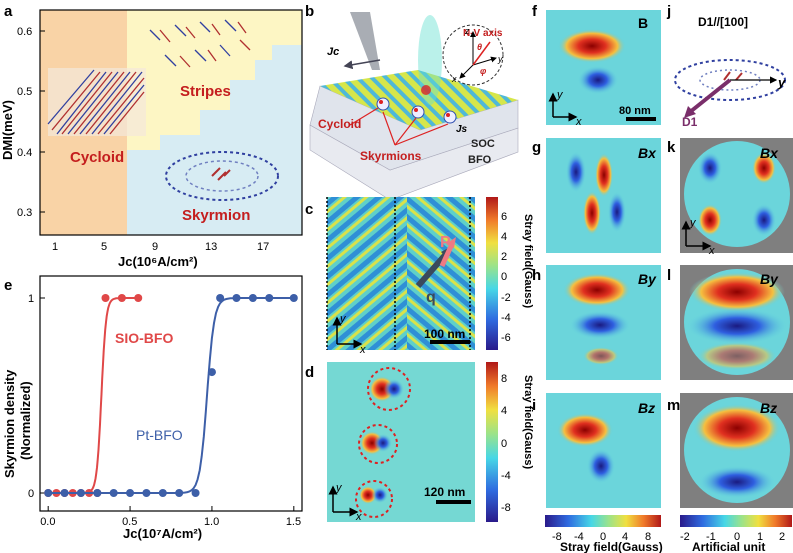 The width and height of the screenshot is (793, 553). What do you see at coordinates (536, 275) in the screenshot?
I see `svg-text: h` at bounding box center [536, 275].